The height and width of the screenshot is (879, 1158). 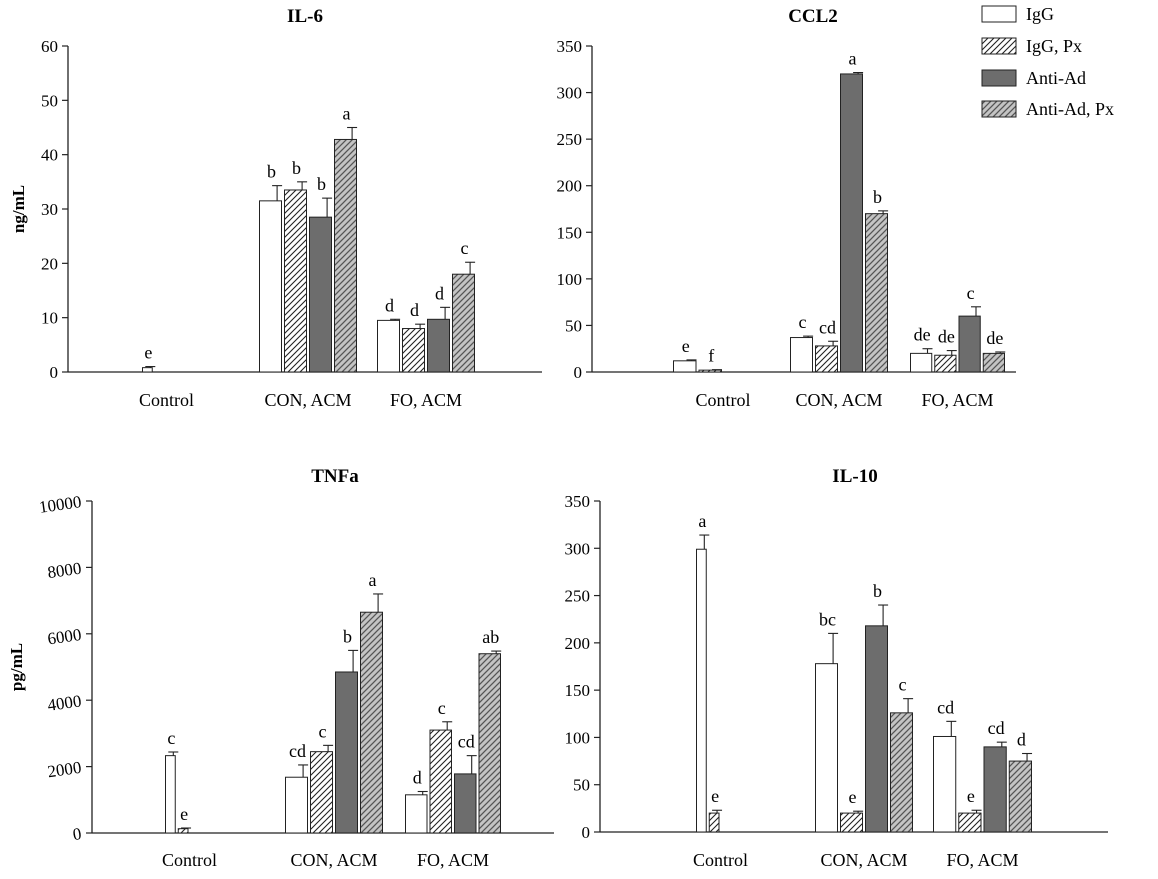 I want to click on y-tick-label: 8000, so click(x=64, y=571).